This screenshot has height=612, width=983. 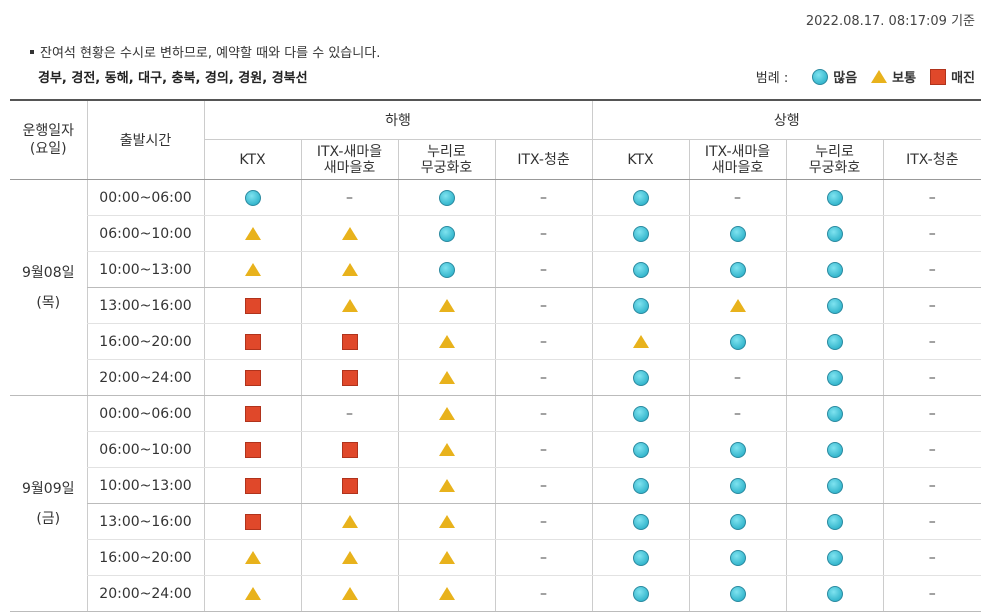 What do you see at coordinates (496, 377) in the screenshot?
I see `table-row: 20:00~24:00 – – –` at bounding box center [496, 377].